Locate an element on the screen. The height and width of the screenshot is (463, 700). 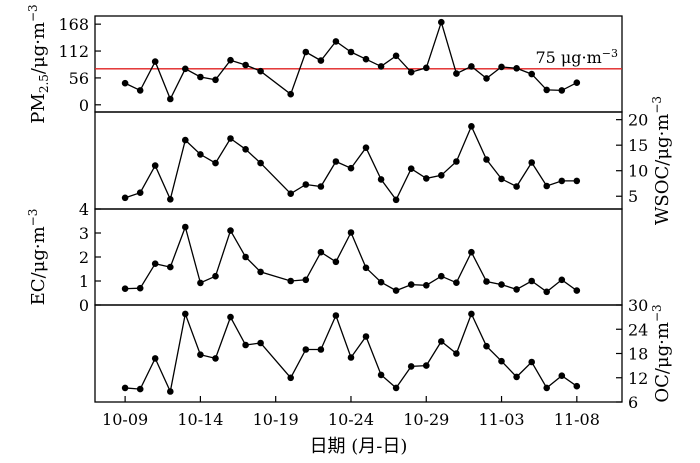
y-tick-label: 10 is located at coordinates (638, 171).